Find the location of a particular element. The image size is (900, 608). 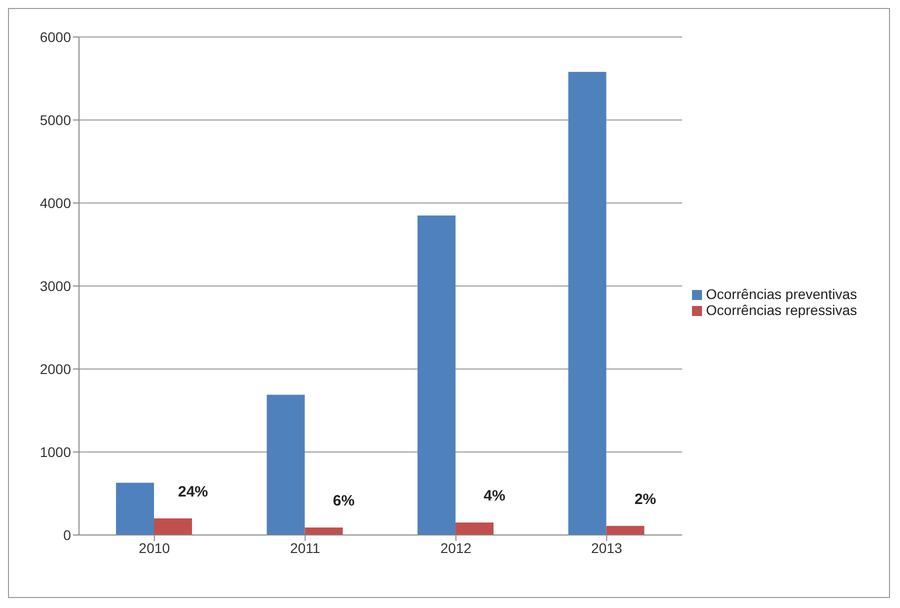

legend-label: Ocorrências preventivas is located at coordinates (781, 294).